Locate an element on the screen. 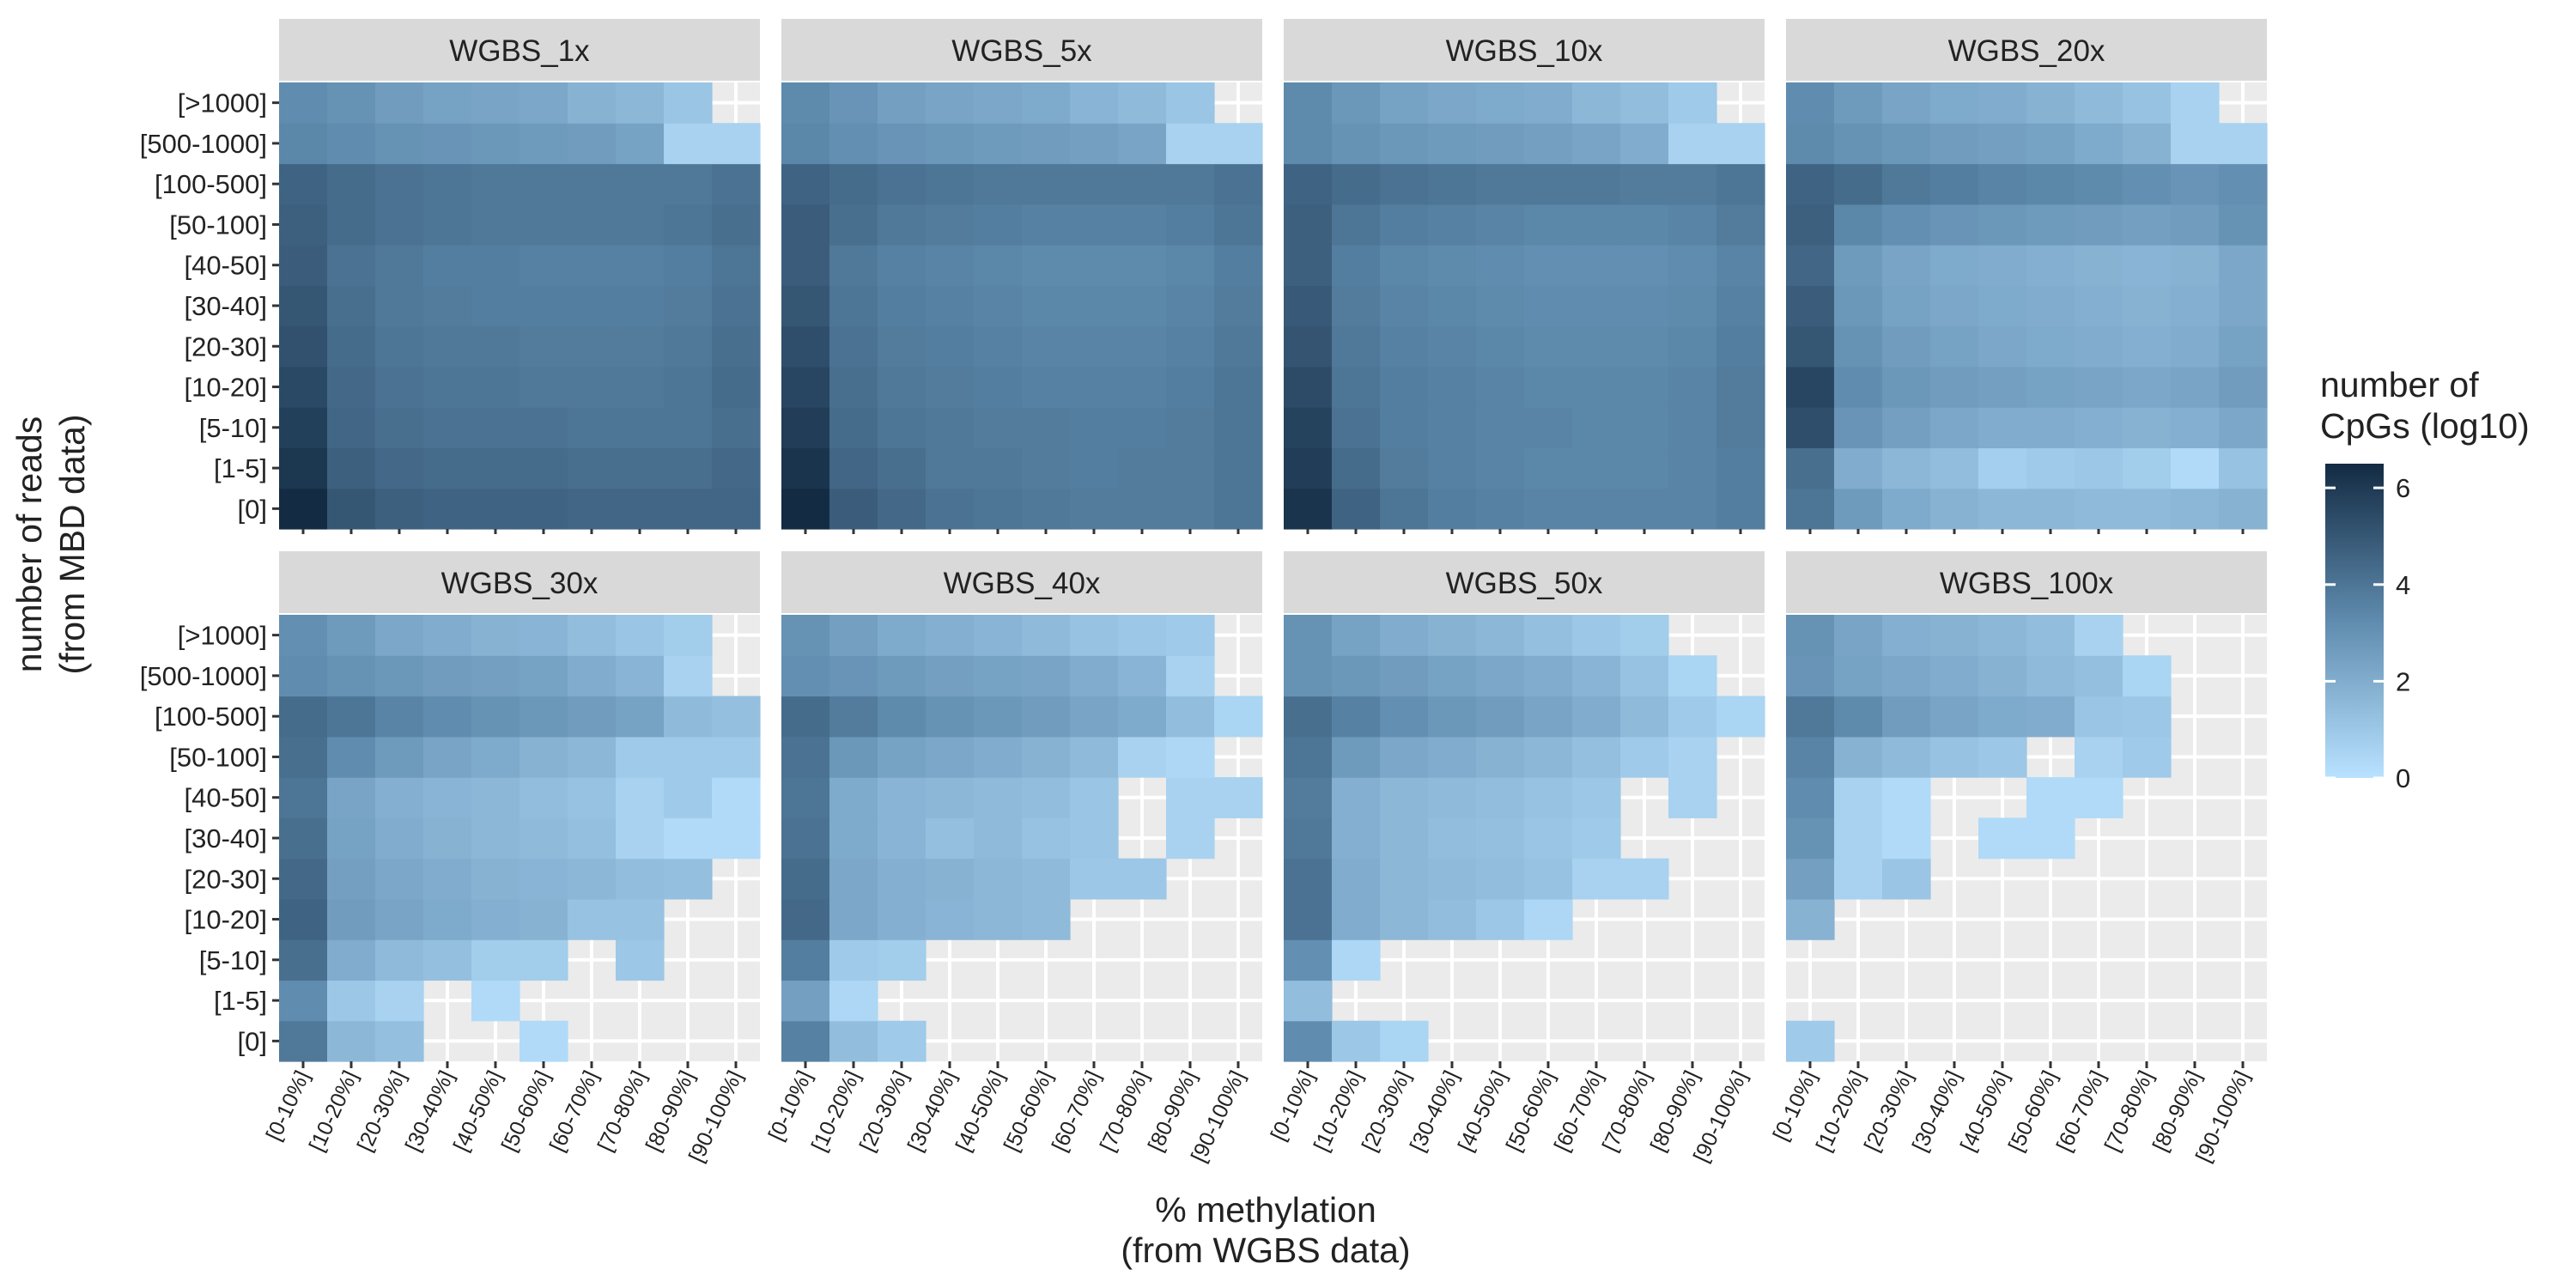  x-ticks is located at coordinates (1022, 532).